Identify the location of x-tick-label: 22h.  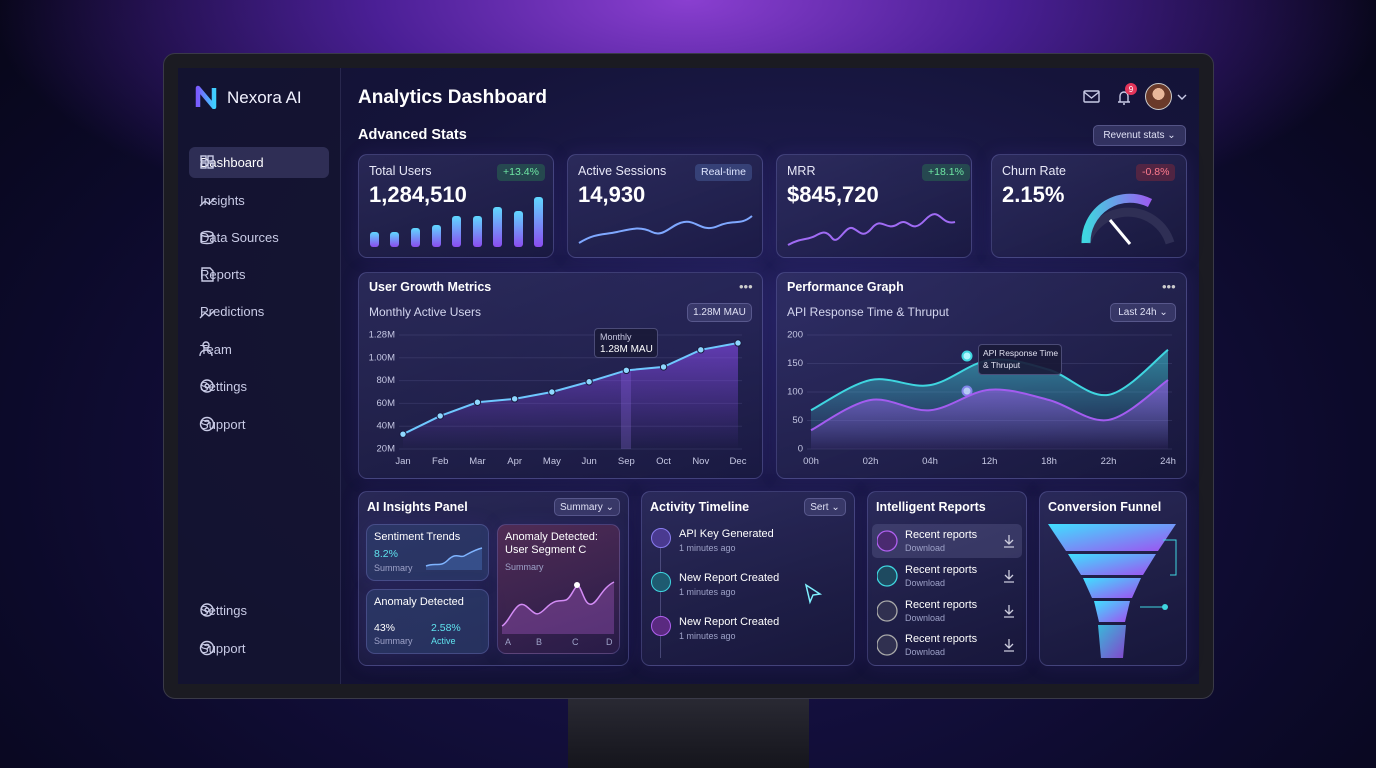
(1109, 461).